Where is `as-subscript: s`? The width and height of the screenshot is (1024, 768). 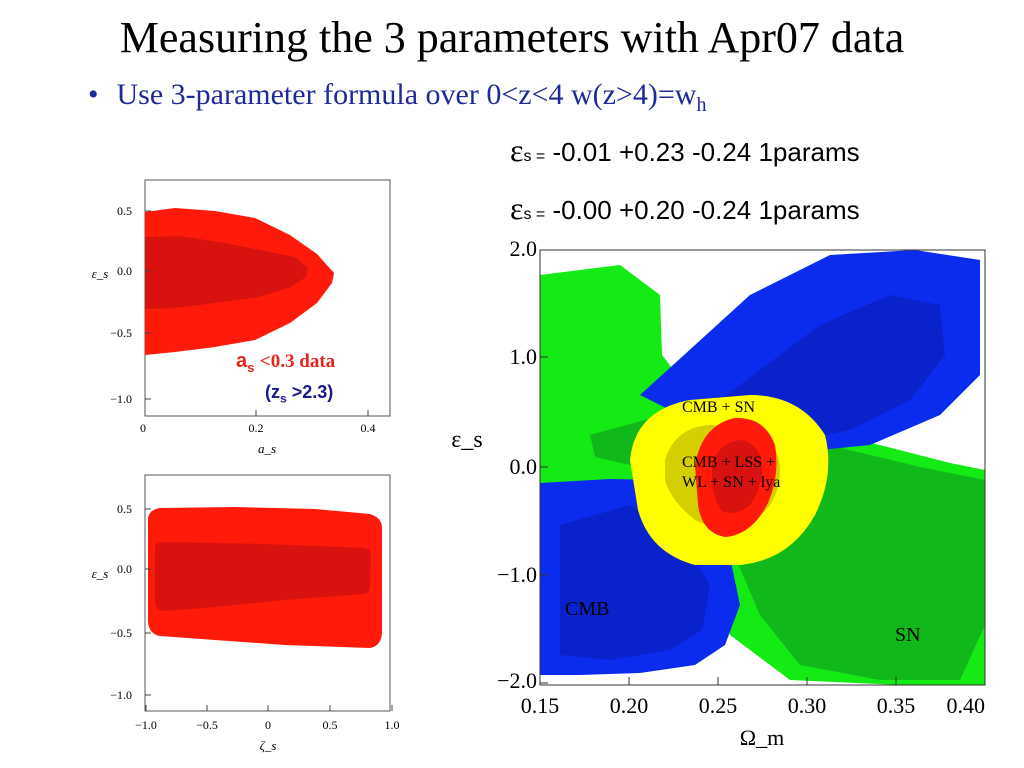
as-subscript: s is located at coordinates (251, 367).